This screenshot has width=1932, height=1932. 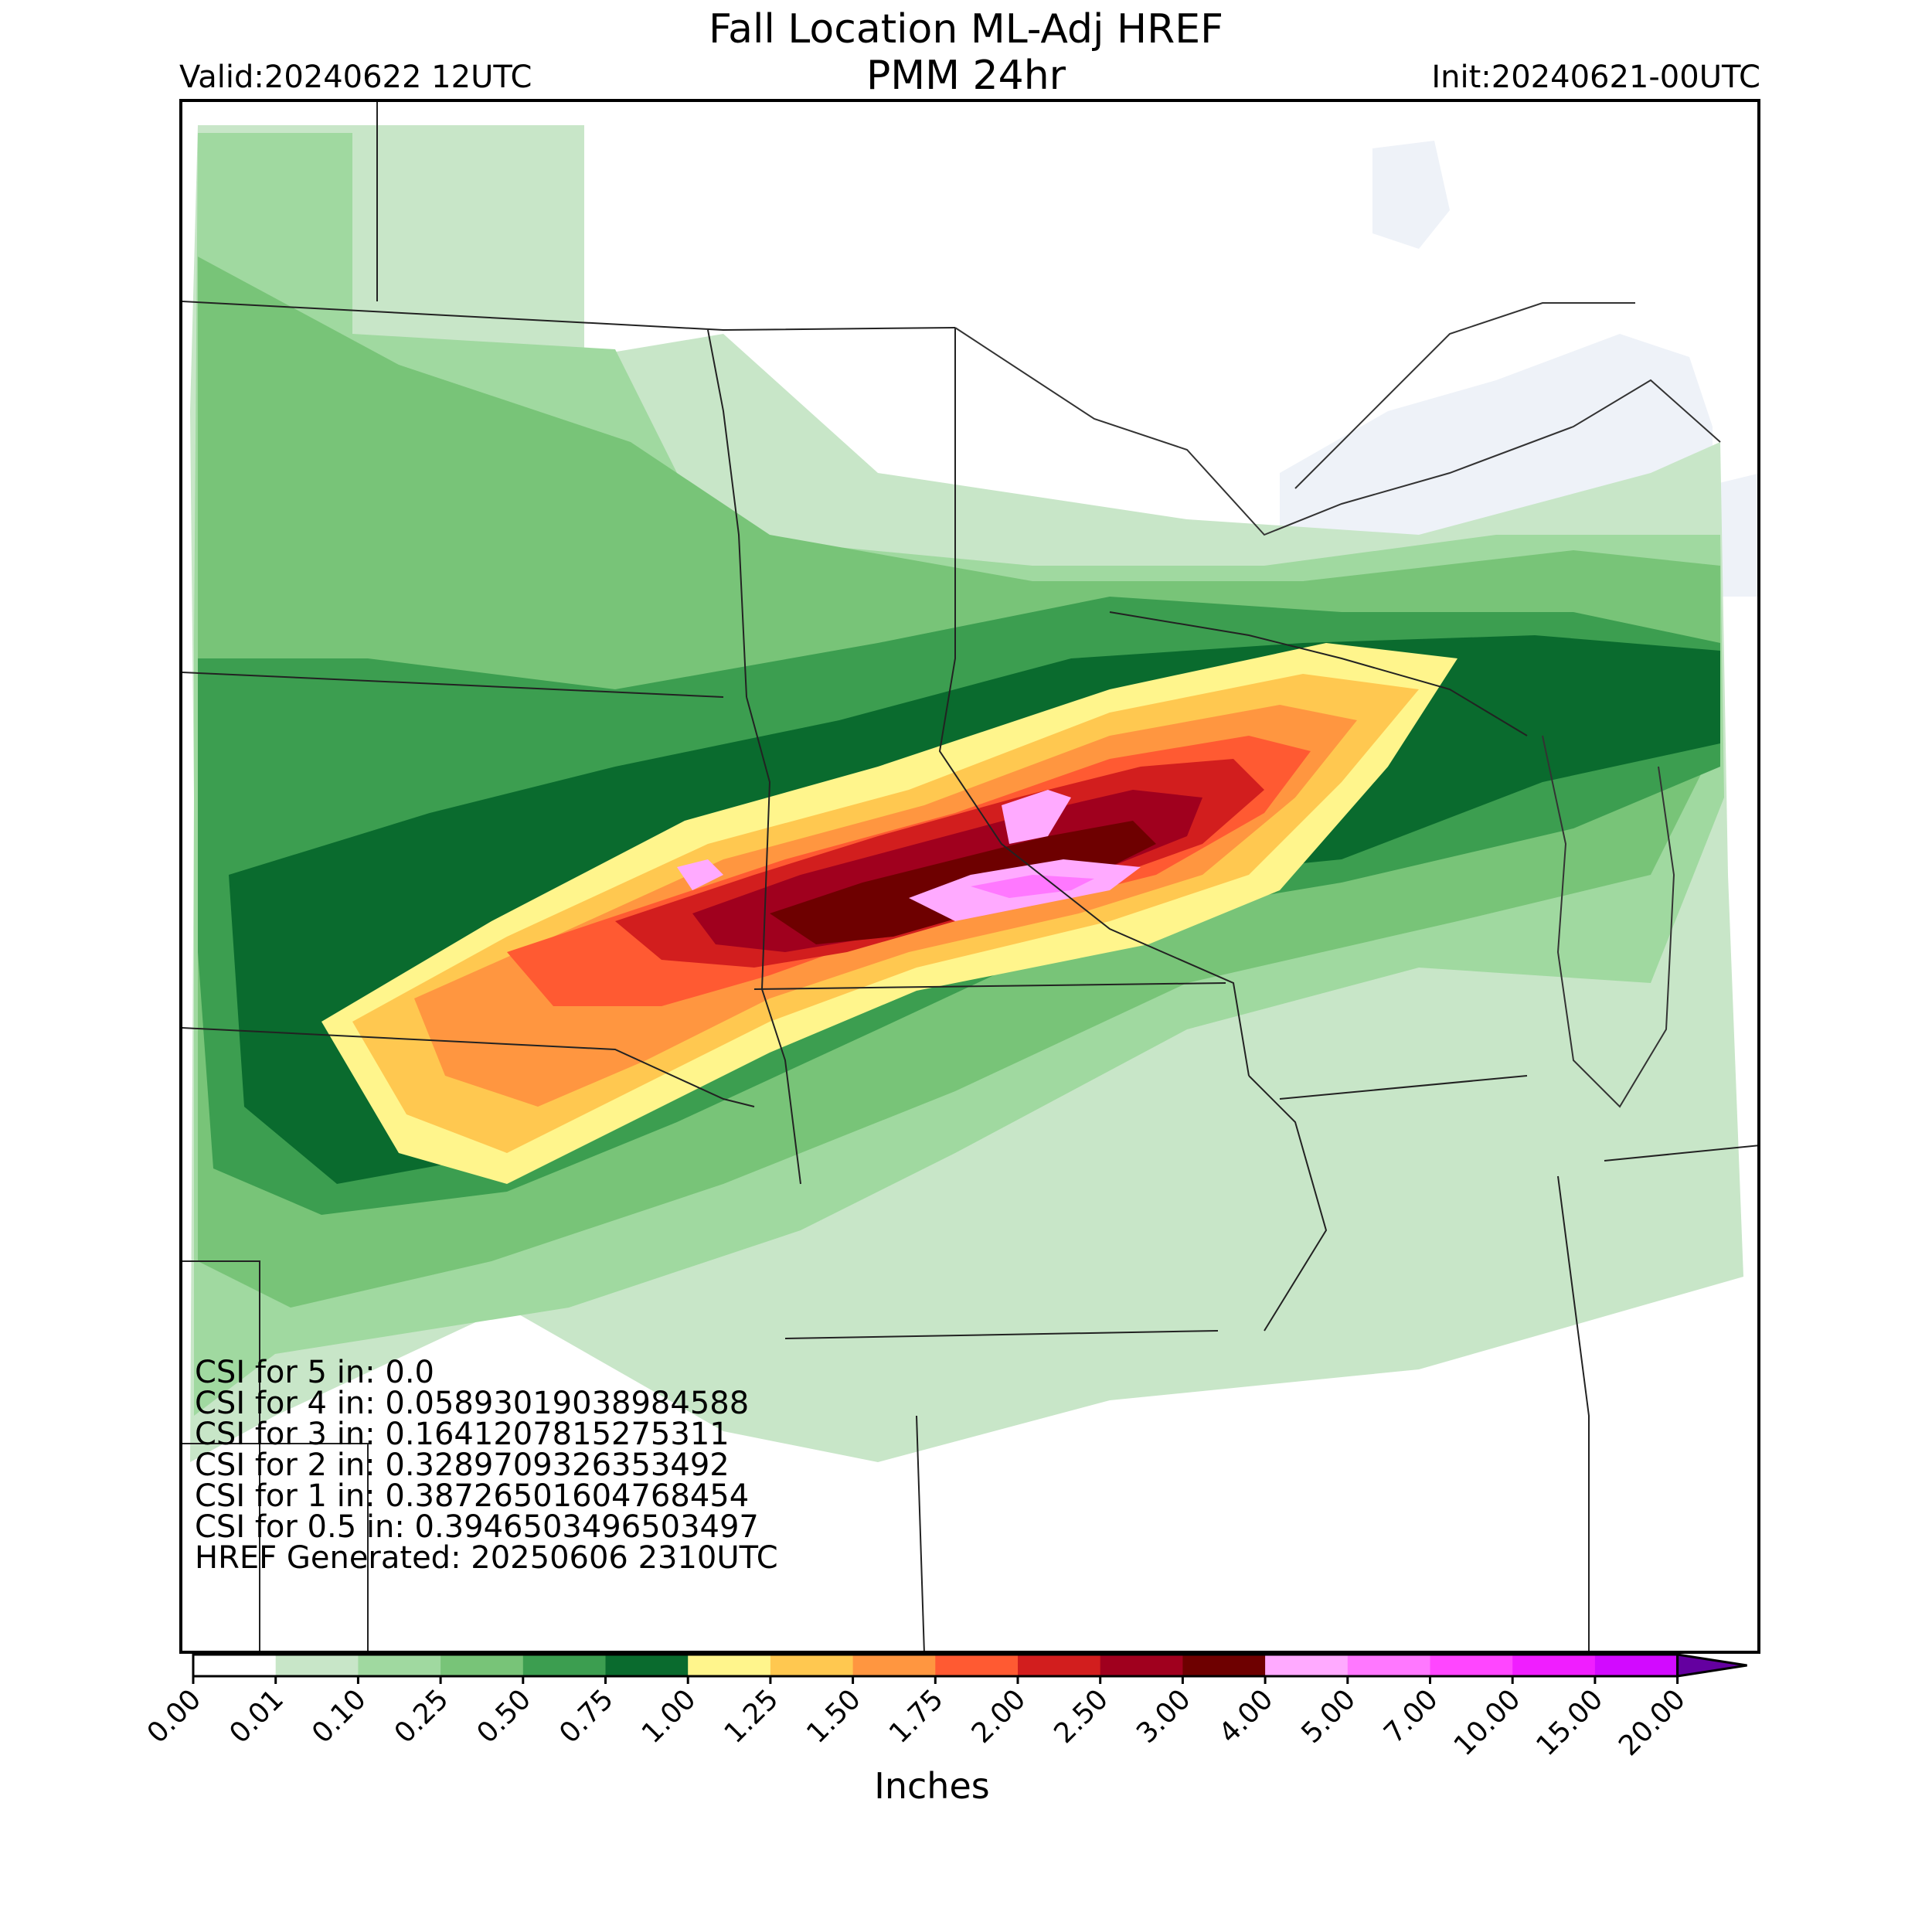 I want to click on valid-time-label: Valid:20240622 12UTC, so click(x=355, y=78).